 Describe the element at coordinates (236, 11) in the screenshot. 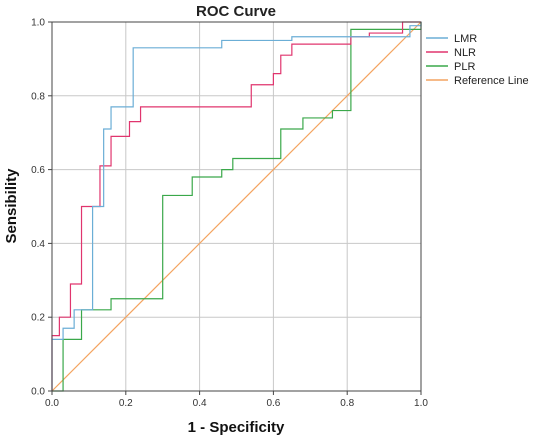

I see `chart-title: ROC Curve` at that location.